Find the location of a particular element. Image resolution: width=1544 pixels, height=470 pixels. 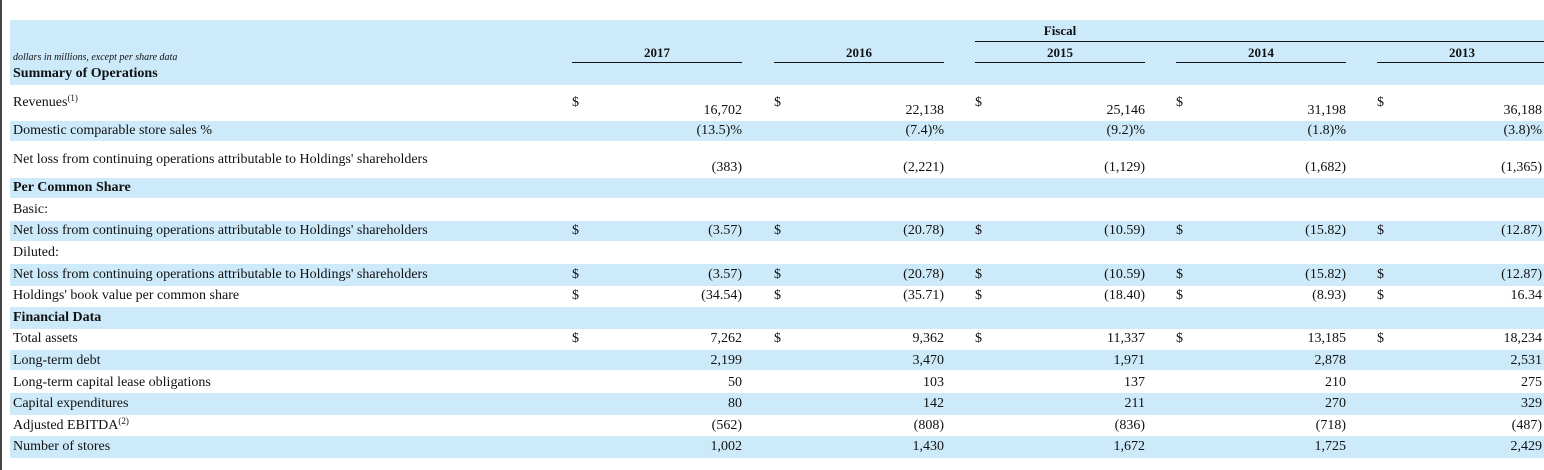

table-cell: 22,138 is located at coordinates (925, 110).